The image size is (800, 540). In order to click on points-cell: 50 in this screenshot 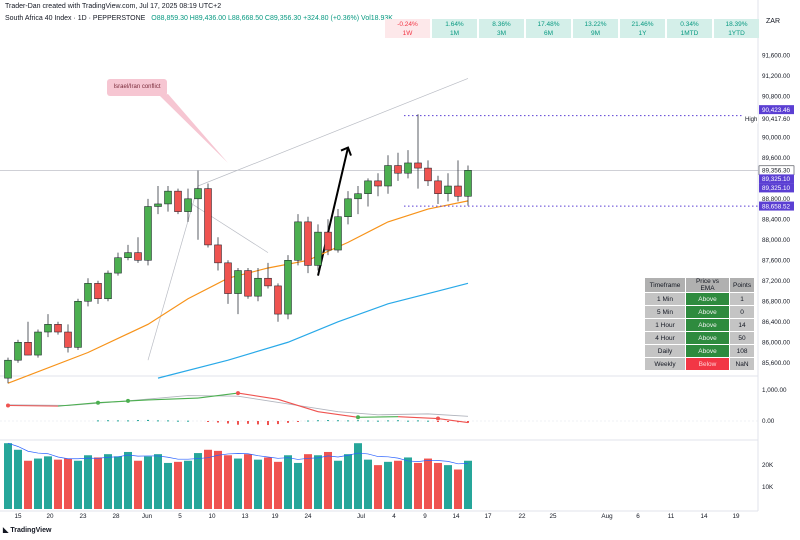, I will do `click(742, 338)`.